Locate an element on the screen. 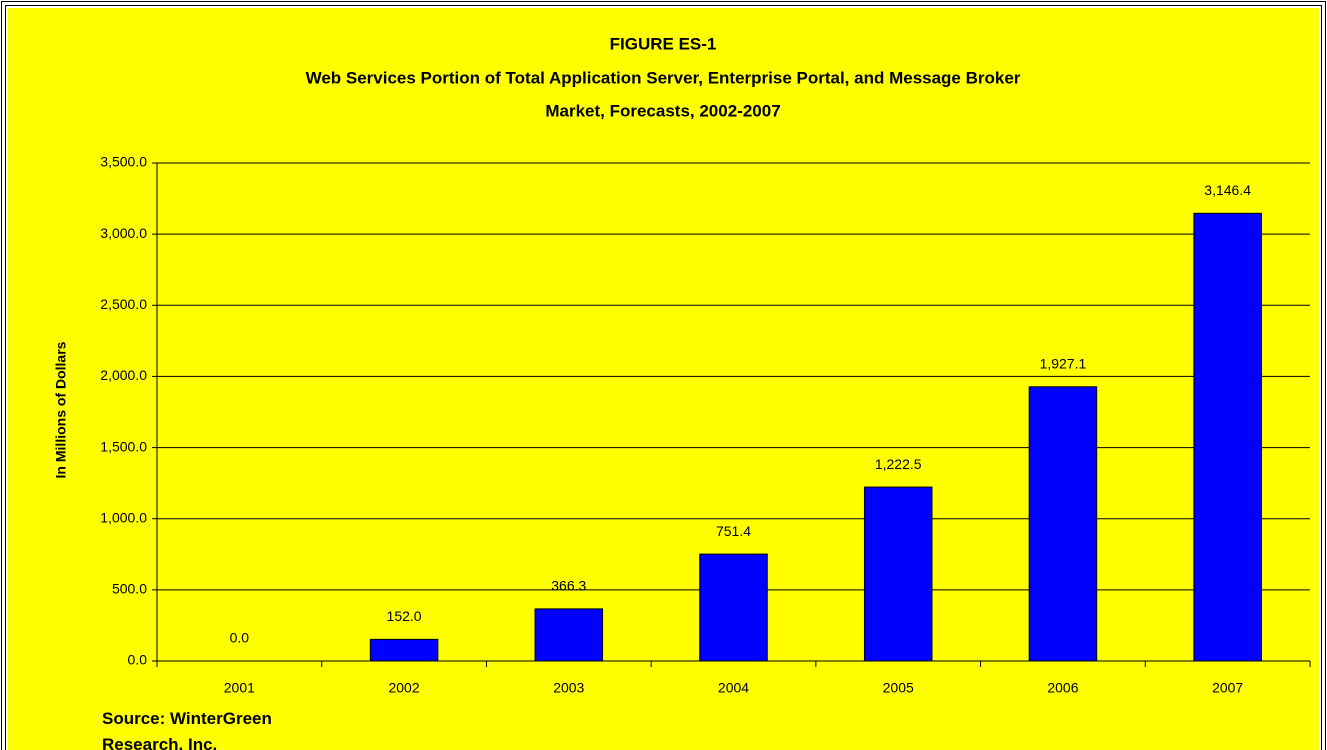 The image size is (1327, 750). y-tick-label: 1,000.0 is located at coordinates (123, 517).